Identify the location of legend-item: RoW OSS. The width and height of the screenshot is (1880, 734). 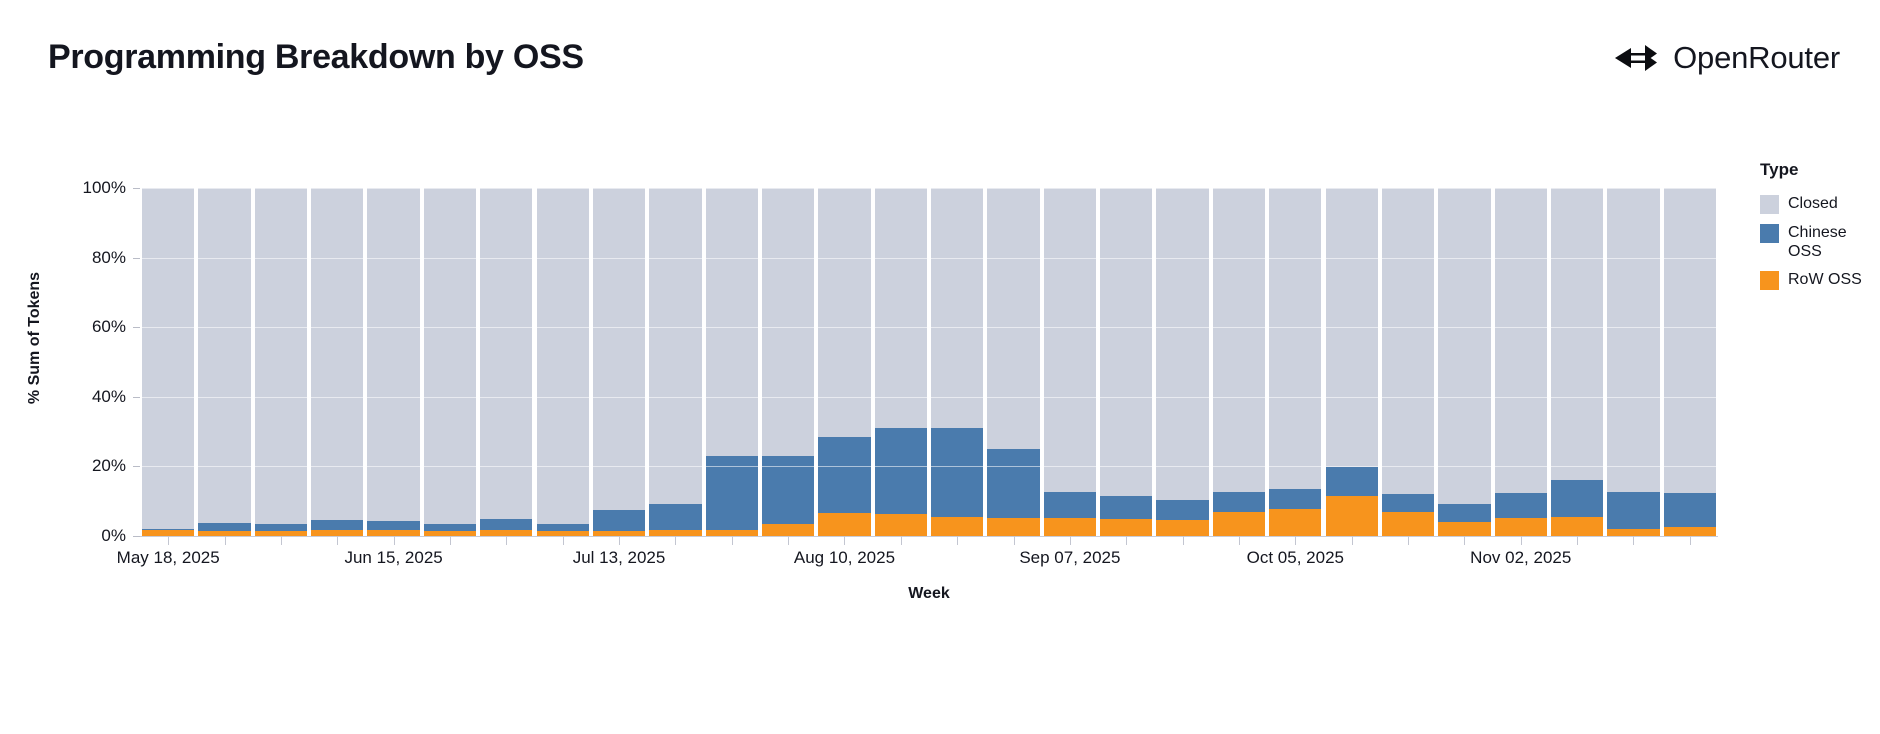
(1820, 280).